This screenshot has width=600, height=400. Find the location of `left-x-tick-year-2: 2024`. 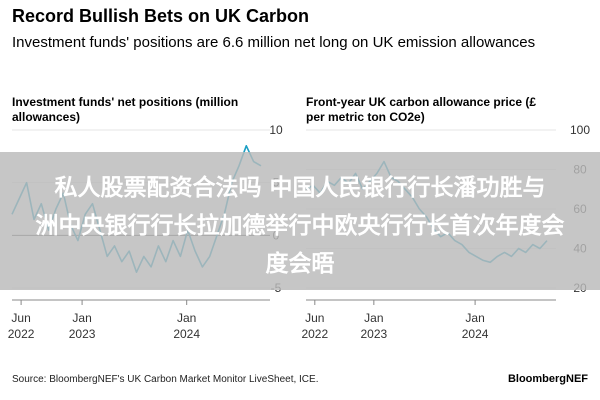

left-x-tick-year-2: 2024 is located at coordinates (186, 334).